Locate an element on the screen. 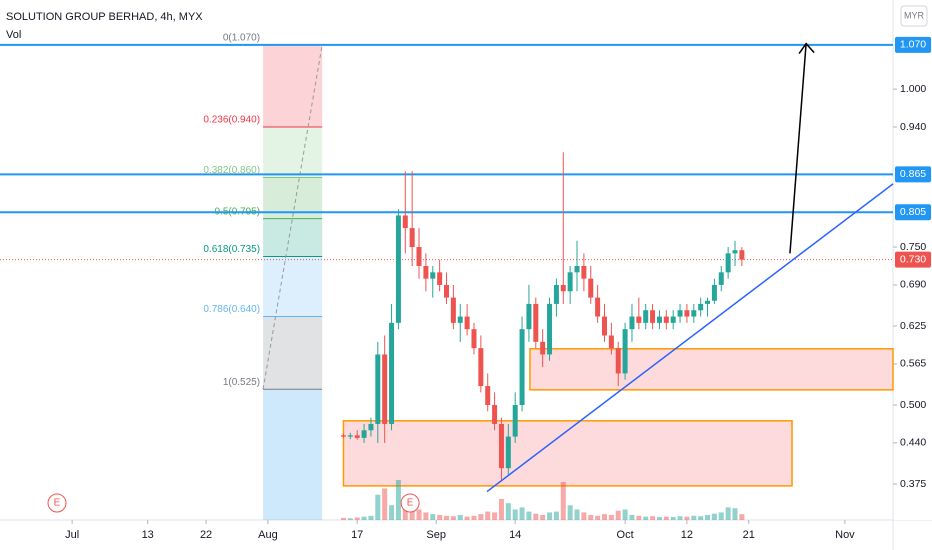 The height and width of the screenshot is (550, 932). x-tick-label: Nov is located at coordinates (845, 535).